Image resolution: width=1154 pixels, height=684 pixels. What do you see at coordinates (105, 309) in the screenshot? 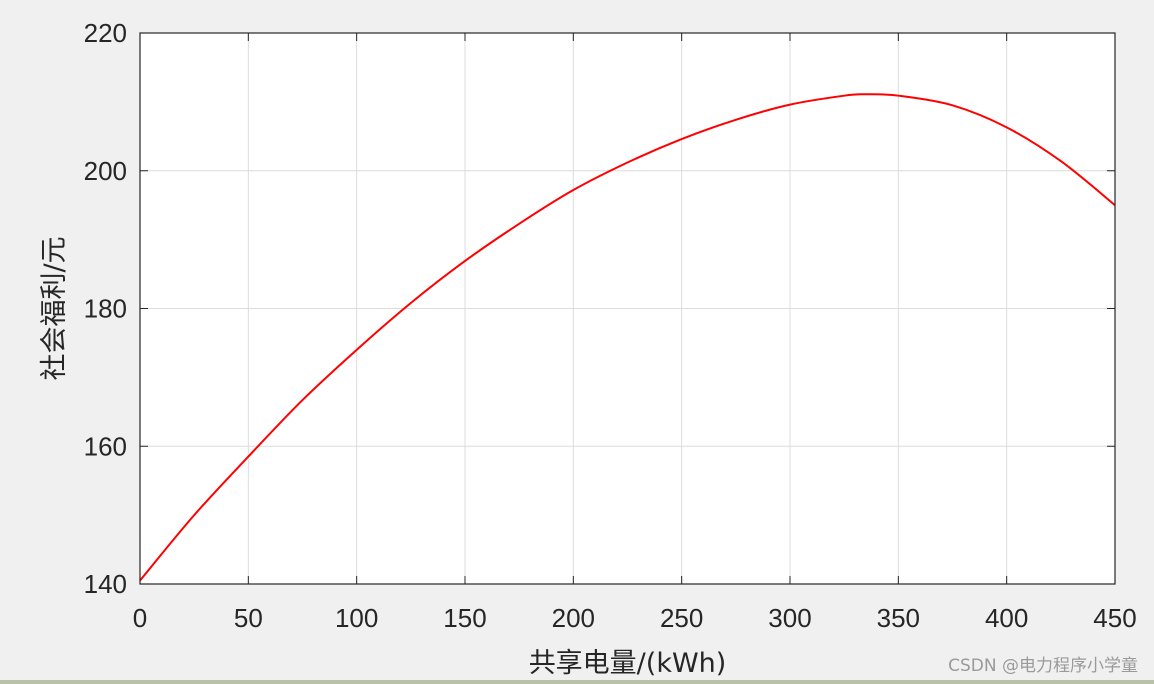
I see `y-tick-label: 180` at bounding box center [105, 309].